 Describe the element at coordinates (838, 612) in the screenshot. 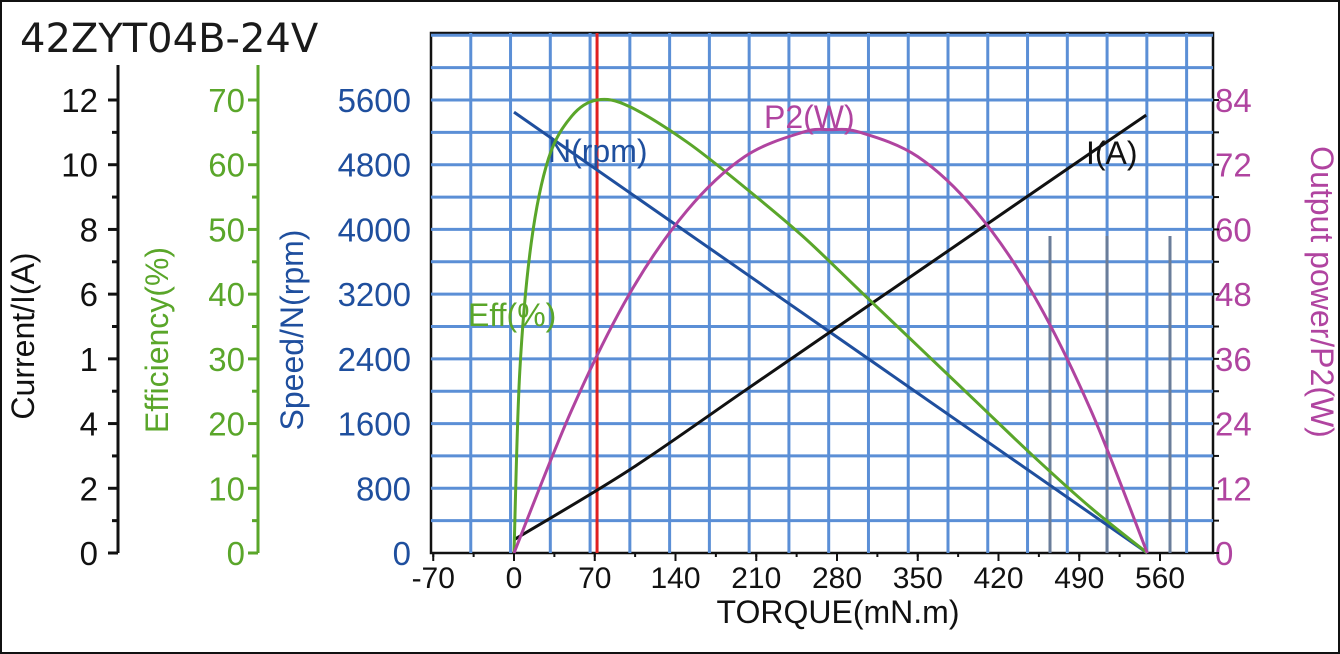

I see `x-axis-label: TORQUE(mN.m)` at that location.